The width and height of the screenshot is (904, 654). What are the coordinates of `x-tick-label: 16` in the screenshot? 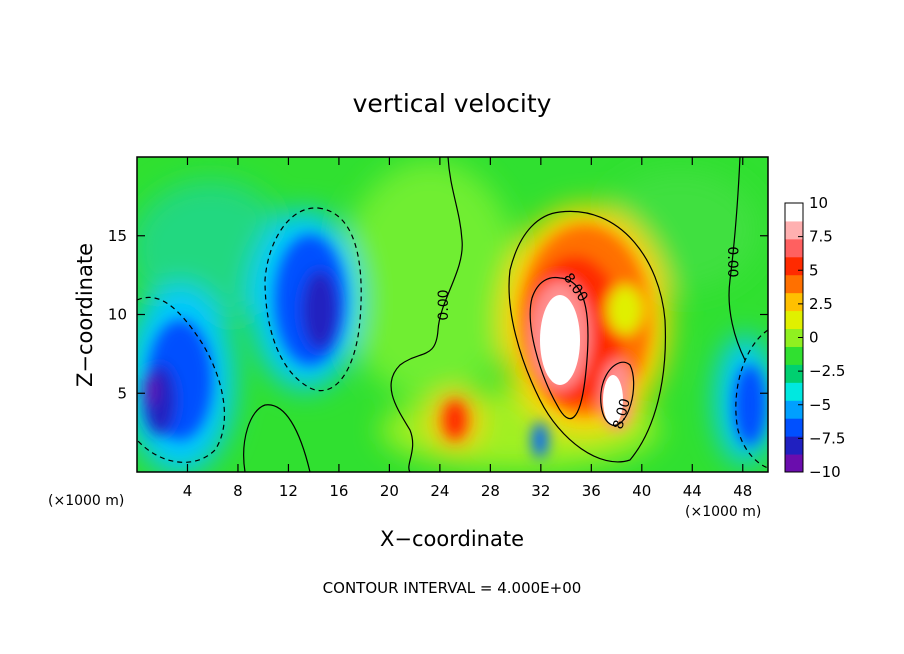 It's located at (338, 491).